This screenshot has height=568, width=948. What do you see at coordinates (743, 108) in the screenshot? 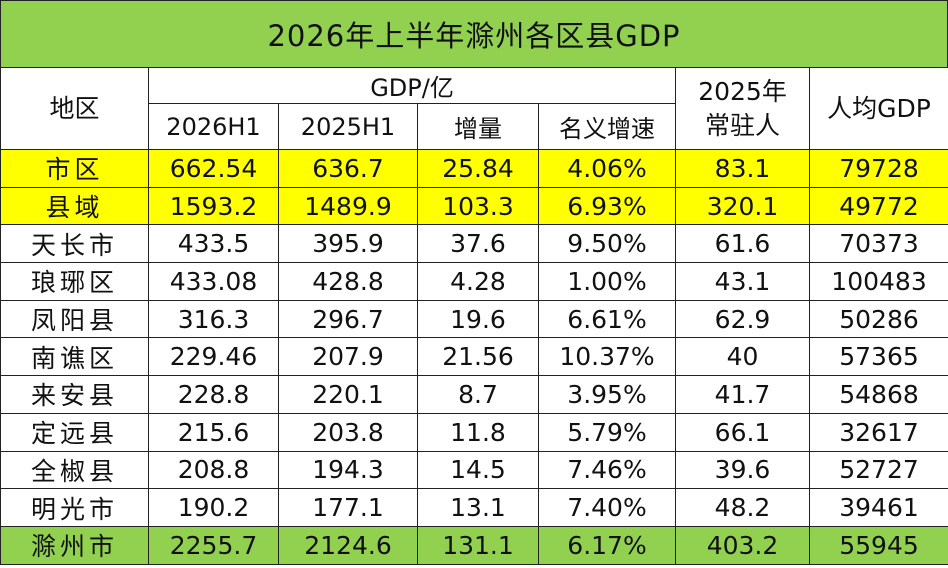
I see `header-population: 2025年 常驻人` at bounding box center [743, 108].